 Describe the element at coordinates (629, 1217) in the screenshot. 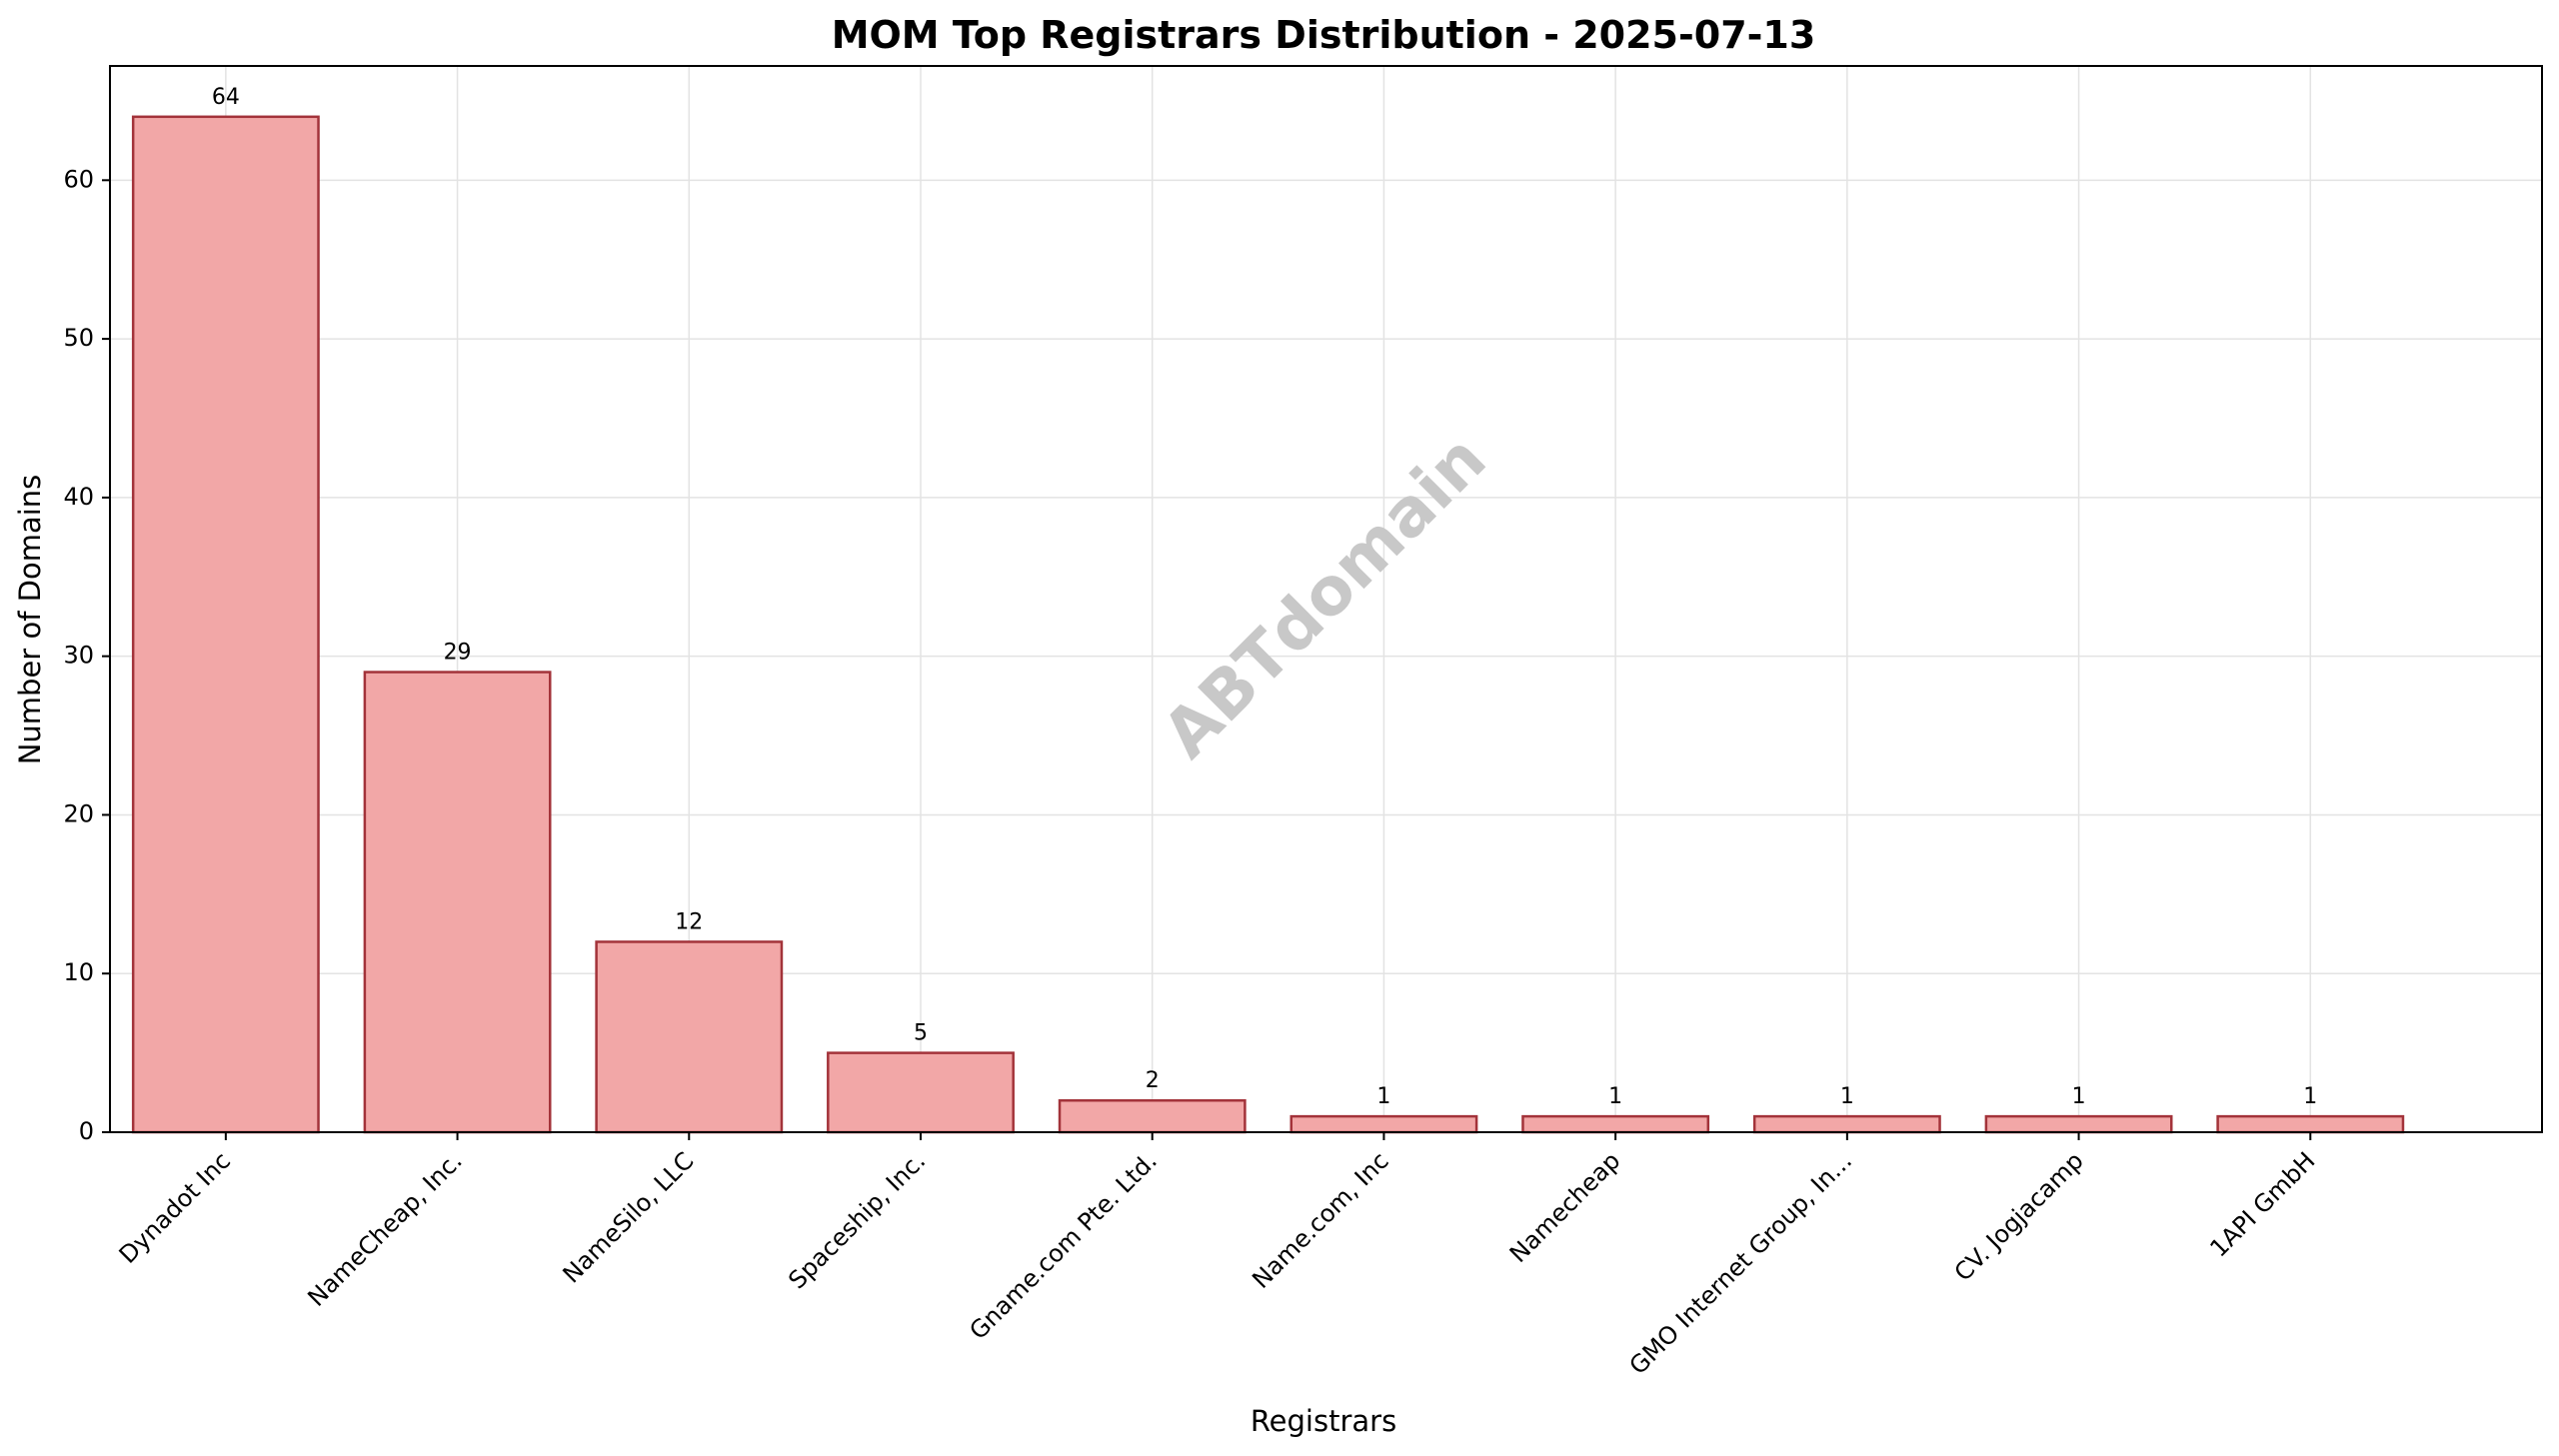

I see `x-tick-label: NameSilo, LLC` at that location.